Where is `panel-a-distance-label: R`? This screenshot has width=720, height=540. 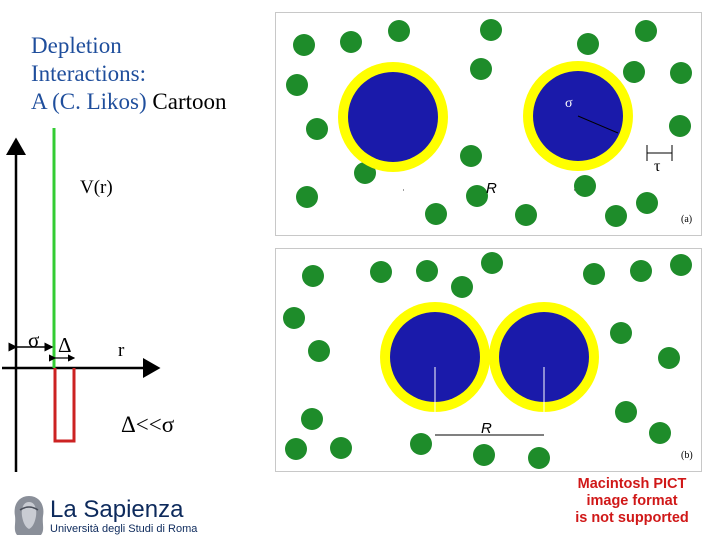 panel-a-distance-label: R is located at coordinates (491, 188).